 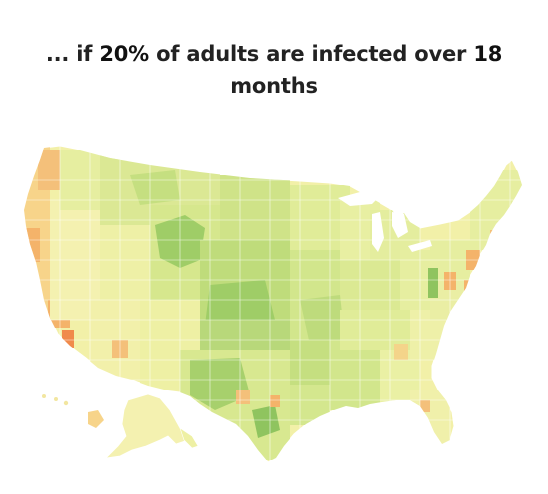 What do you see at coordinates (146, 426) in the screenshot?
I see `alaska` at bounding box center [146, 426].